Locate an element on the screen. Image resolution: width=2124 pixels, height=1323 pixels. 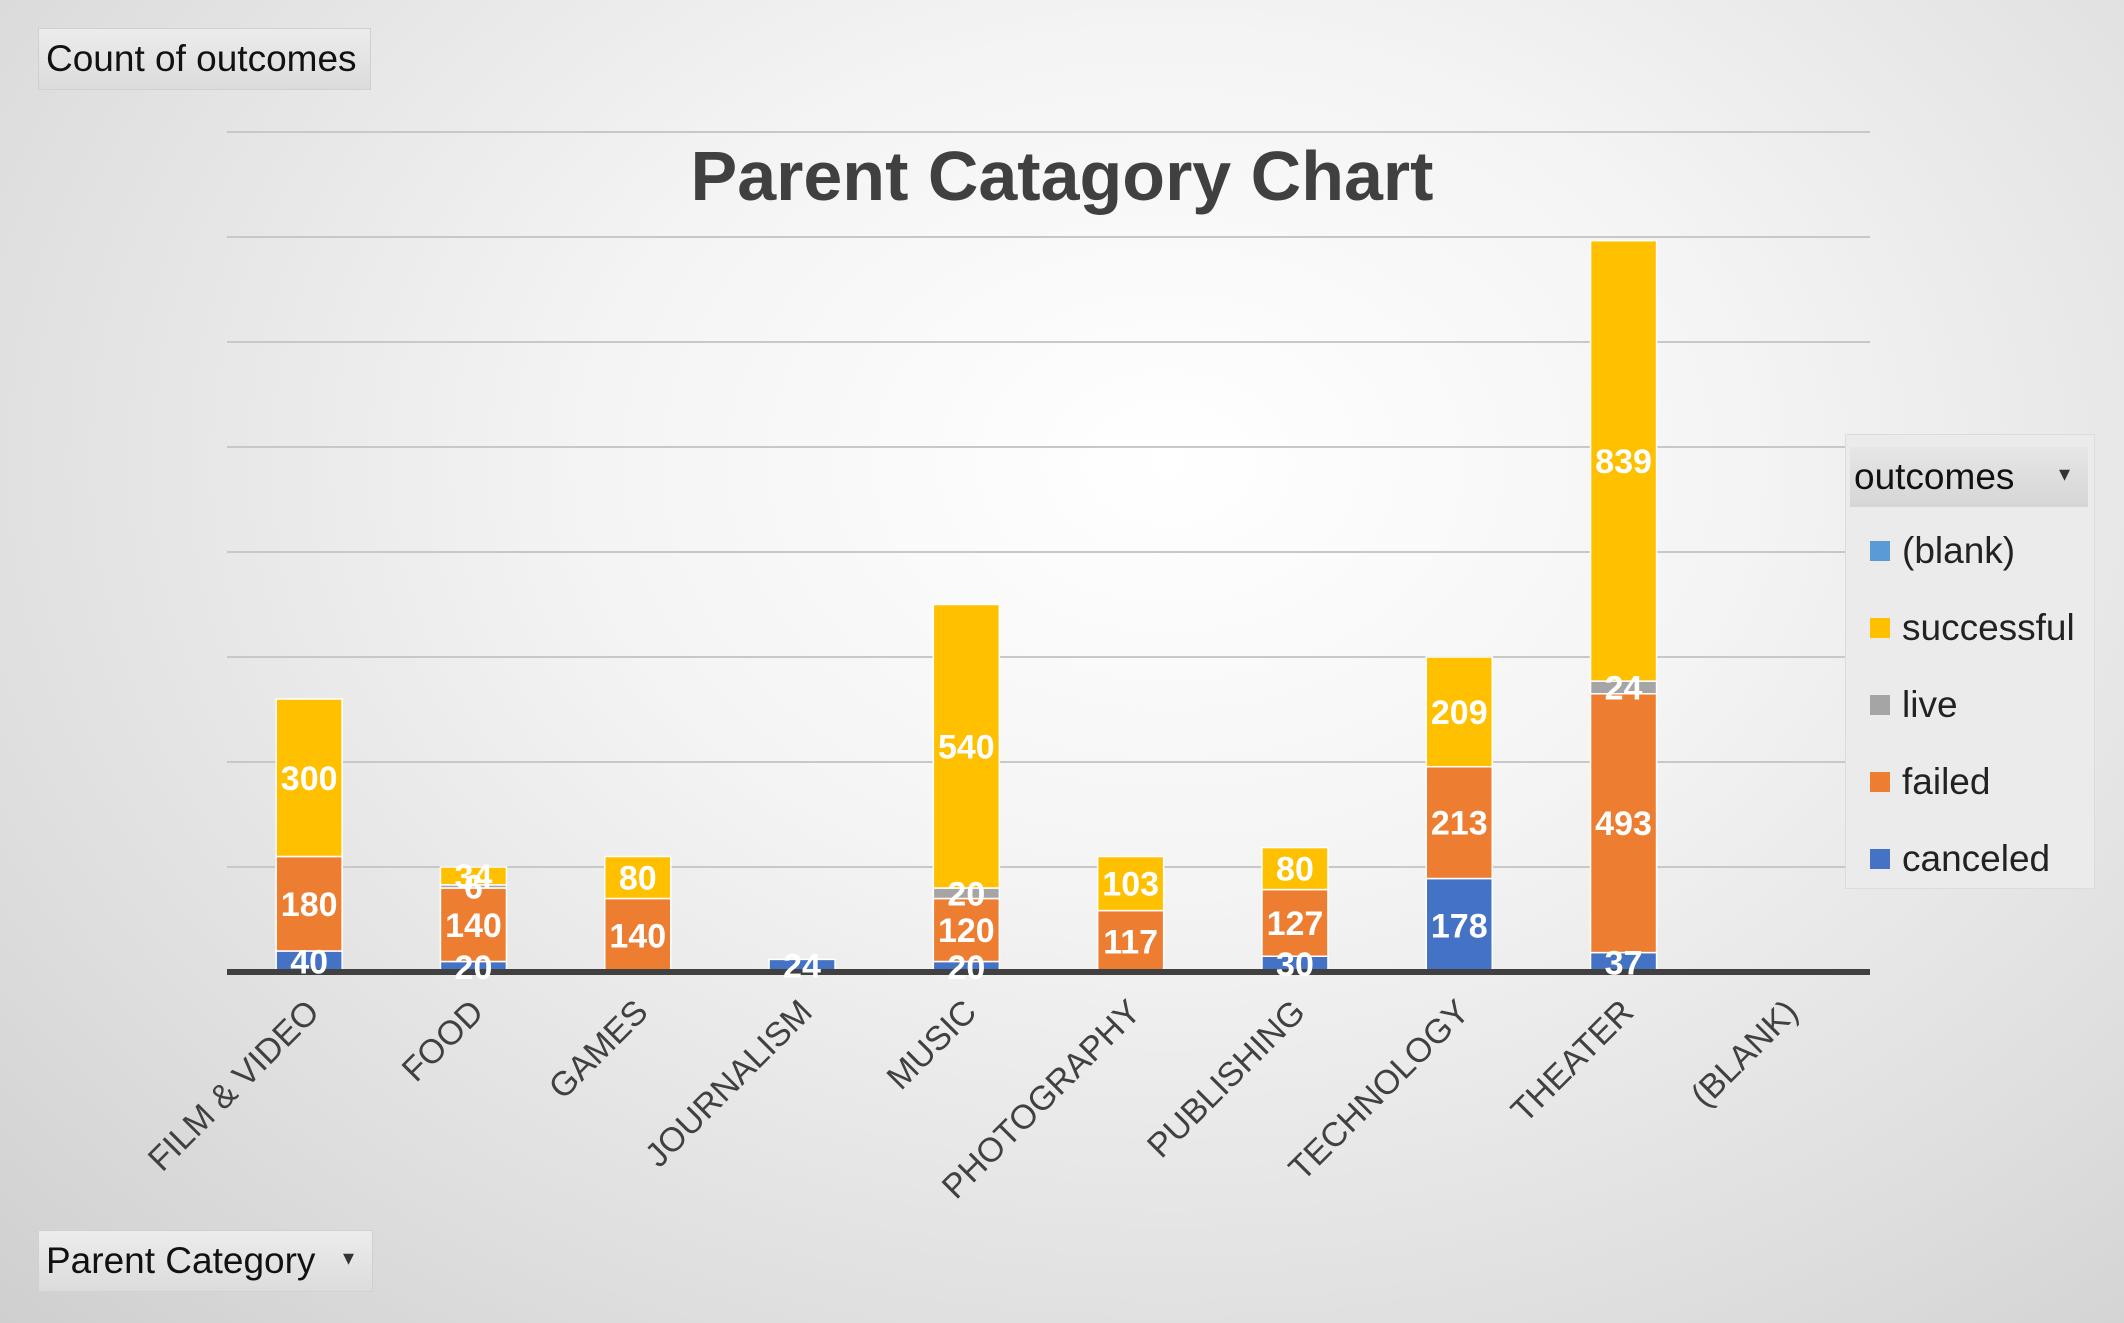
legend-label: successful is located at coordinates (1988, 627).